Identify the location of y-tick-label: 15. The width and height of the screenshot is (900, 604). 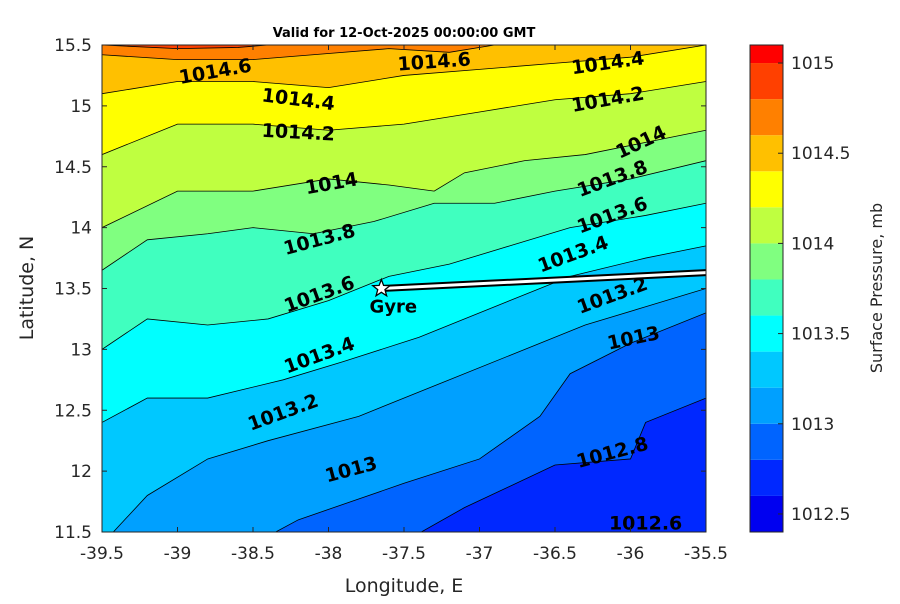
(81, 107).